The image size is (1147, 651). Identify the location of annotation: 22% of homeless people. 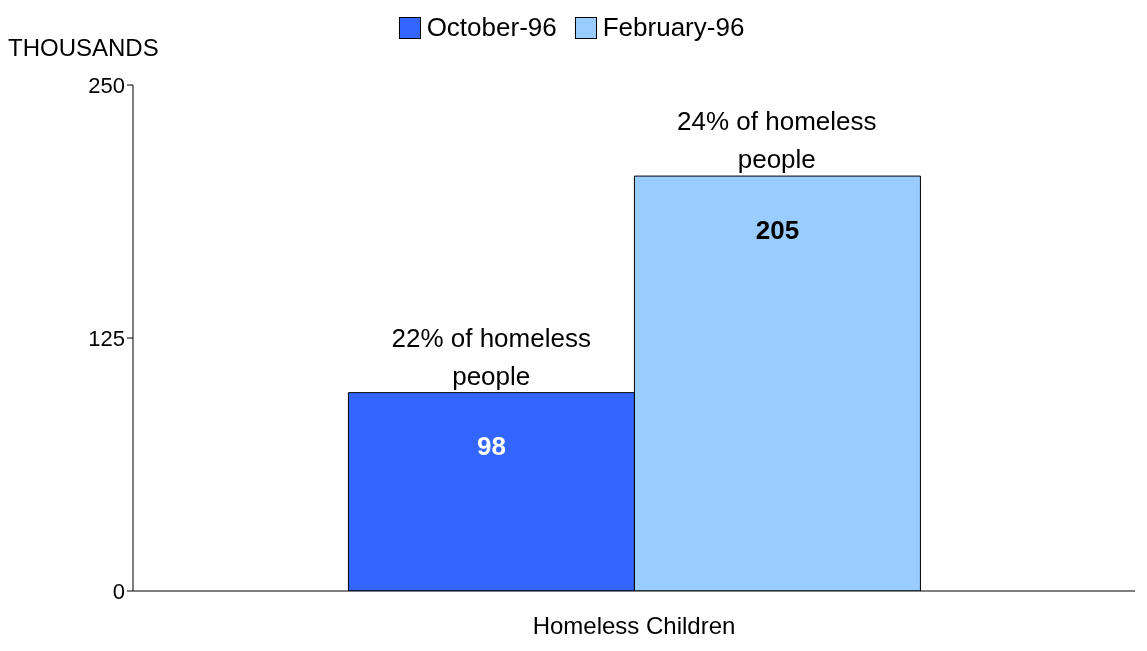
(491, 356).